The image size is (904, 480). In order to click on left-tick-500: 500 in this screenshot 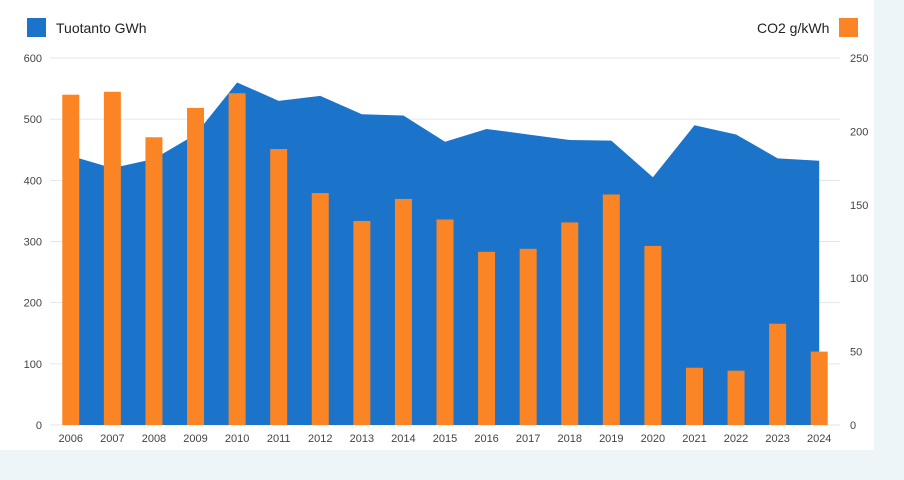, I will do `click(33, 120)`.